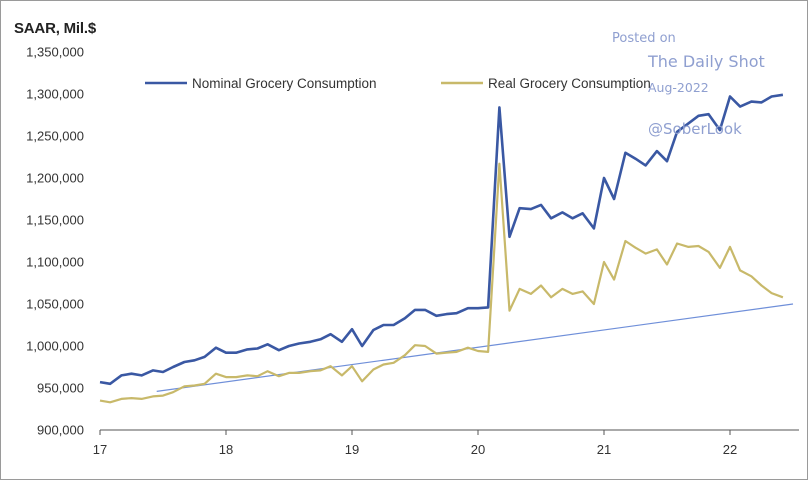  I want to click on legend-real-label: Real Grocery Consumption, so click(569, 83).